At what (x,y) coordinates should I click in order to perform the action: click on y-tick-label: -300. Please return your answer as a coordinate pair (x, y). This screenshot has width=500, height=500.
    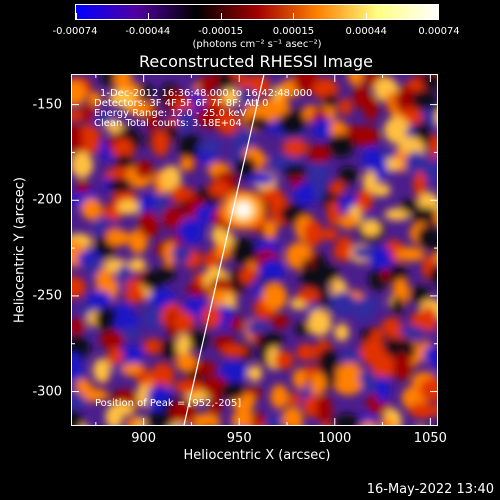
    Looking at the image, I should click on (47, 392).